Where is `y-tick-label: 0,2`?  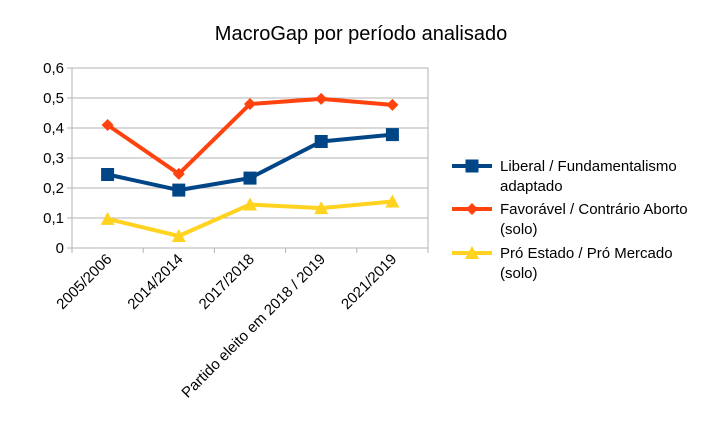 y-tick-label: 0,2 is located at coordinates (53, 188).